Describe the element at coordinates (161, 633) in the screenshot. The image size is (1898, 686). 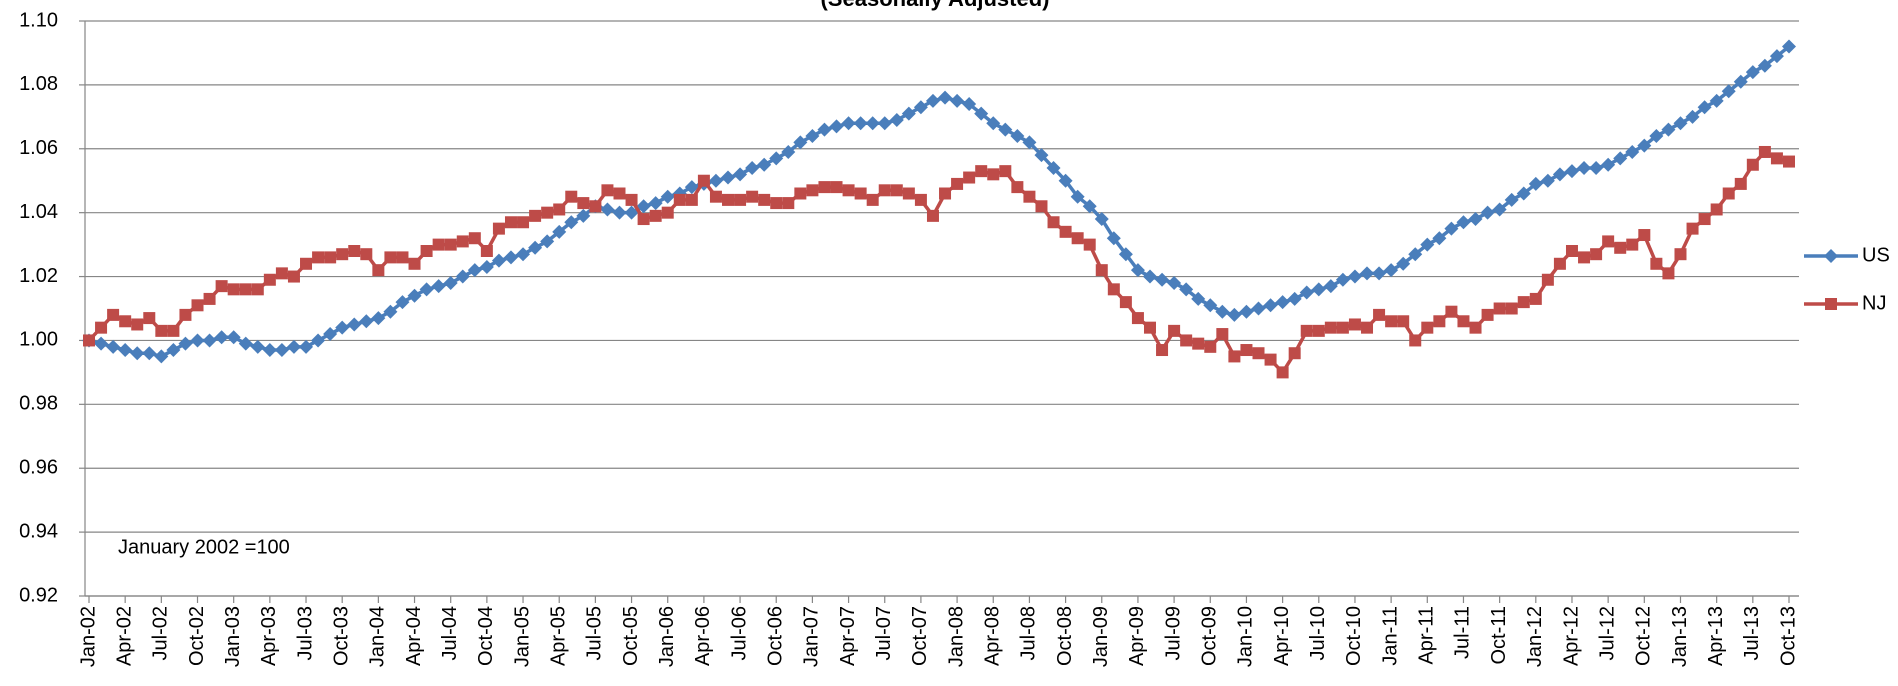
I see `x-tick-label: Jul-02` at that location.